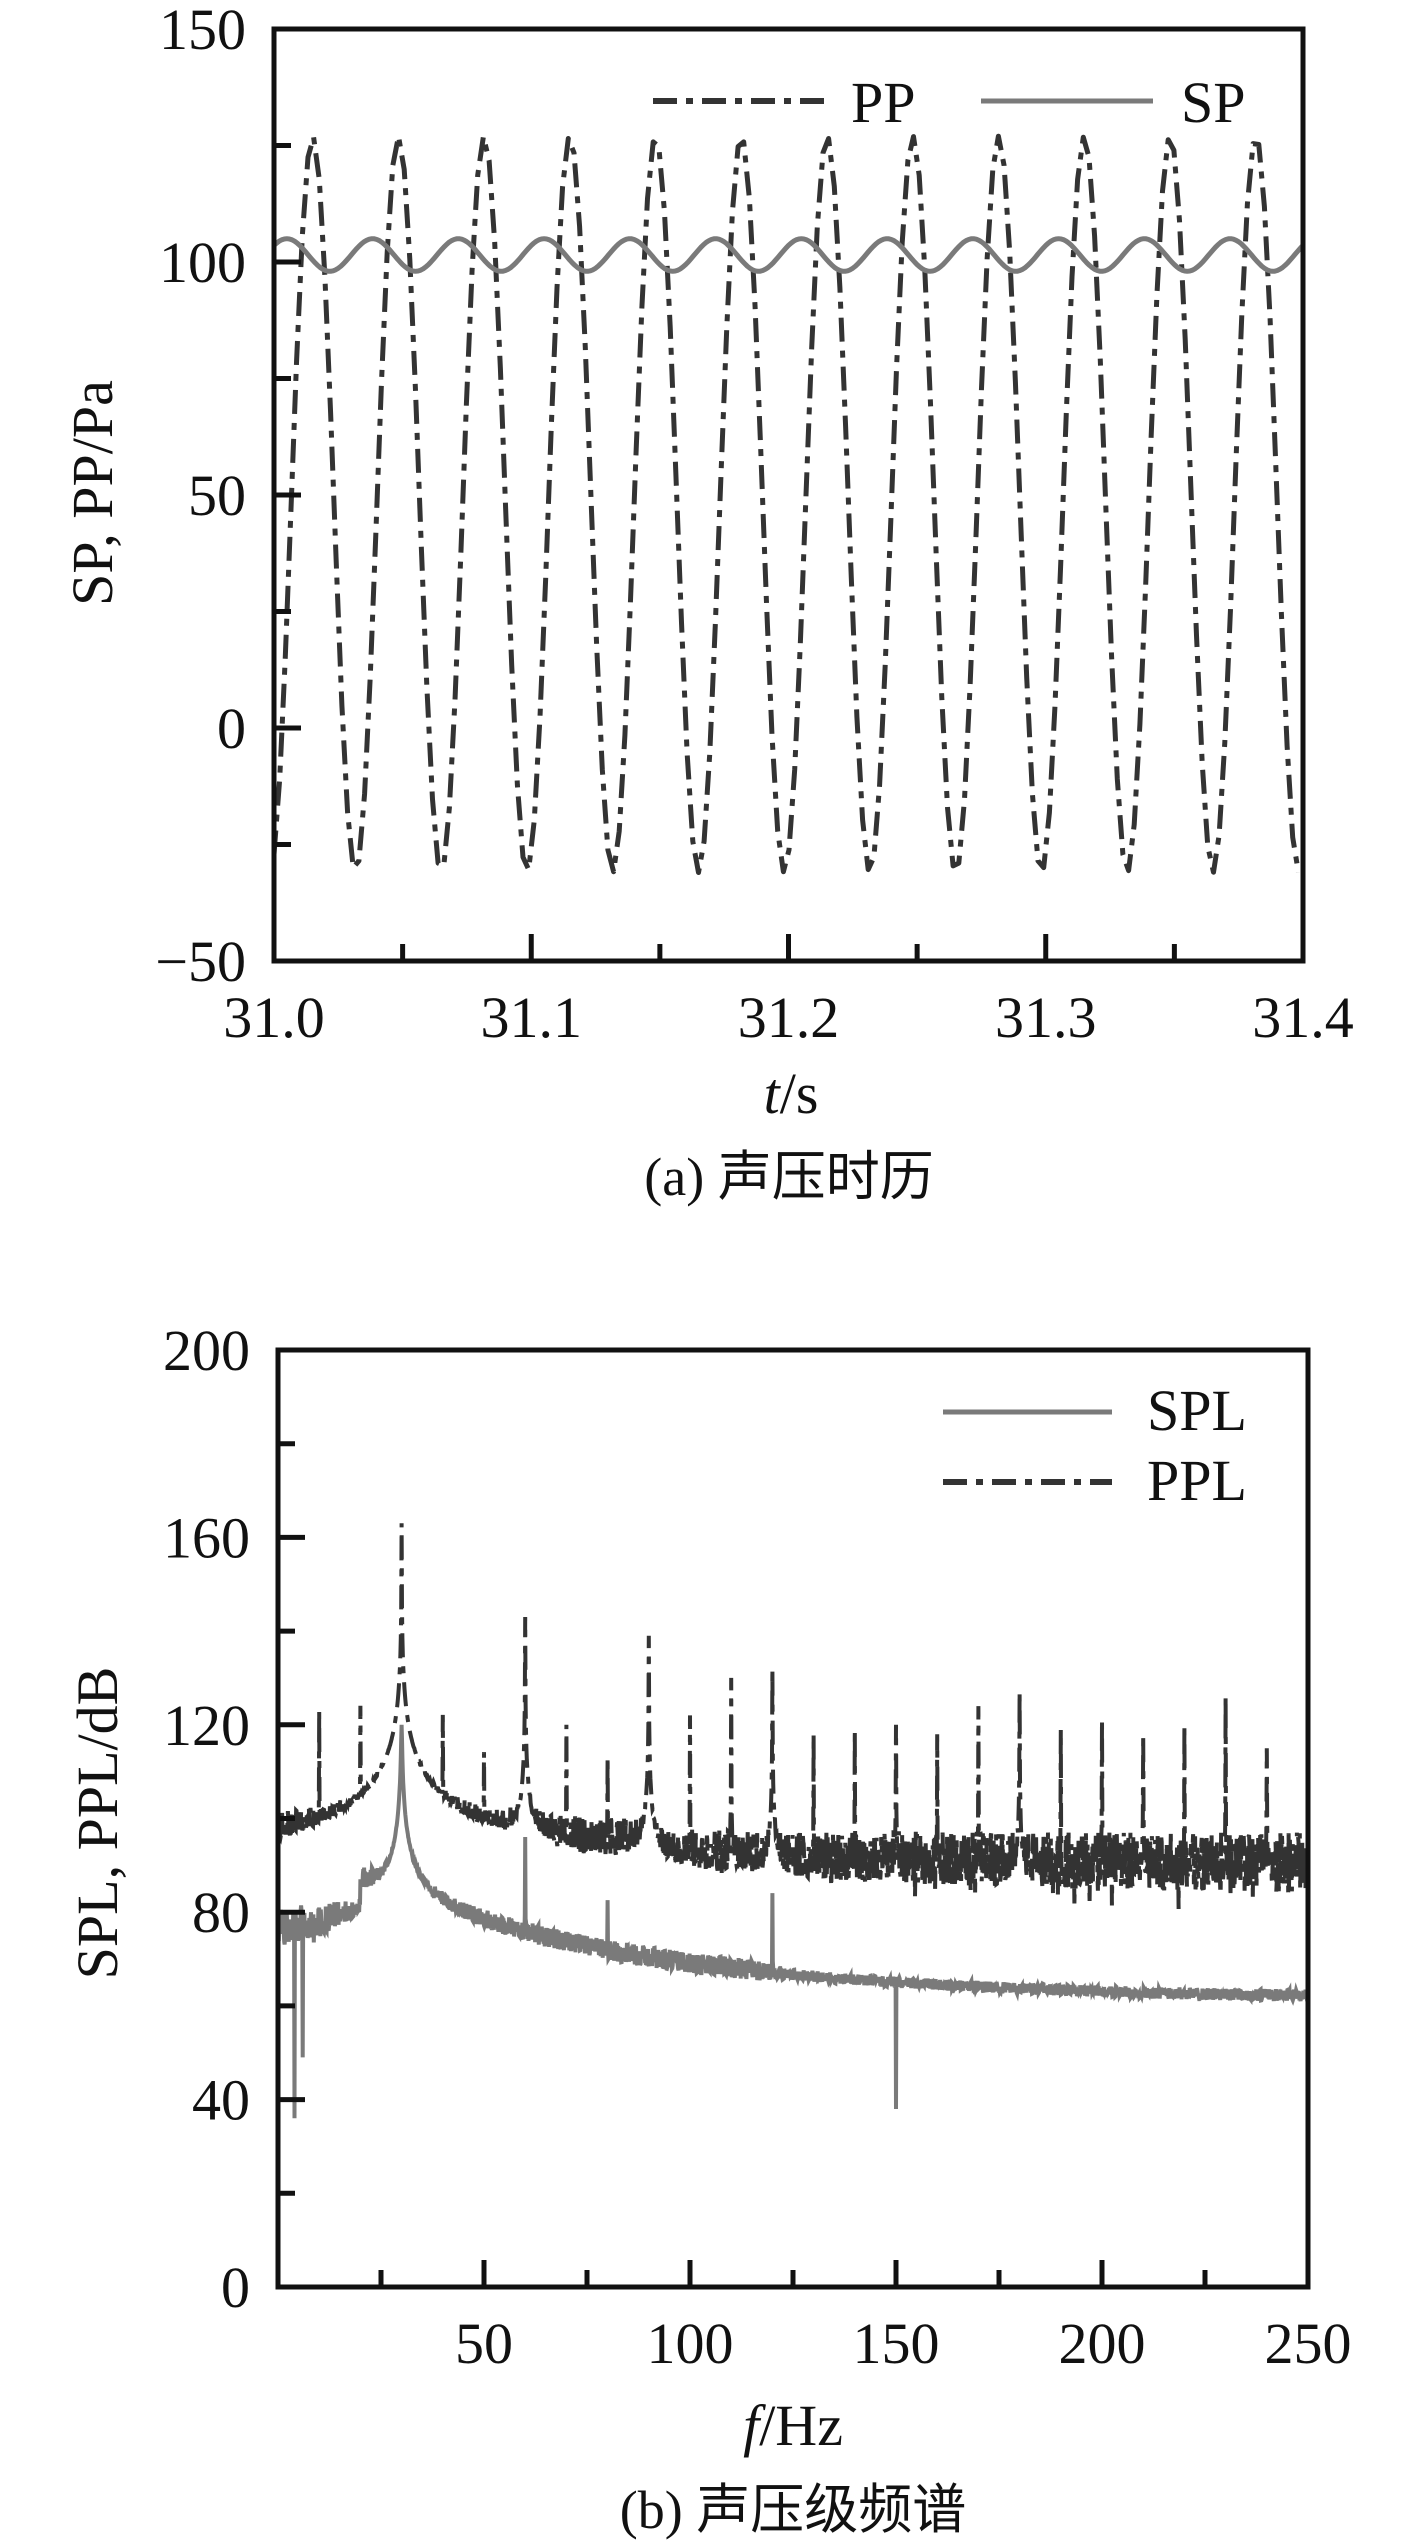 The width and height of the screenshot is (1417, 2542). What do you see at coordinates (896, 2343) in the screenshot?
I see `x-tick-label: 150` at bounding box center [896, 2343].